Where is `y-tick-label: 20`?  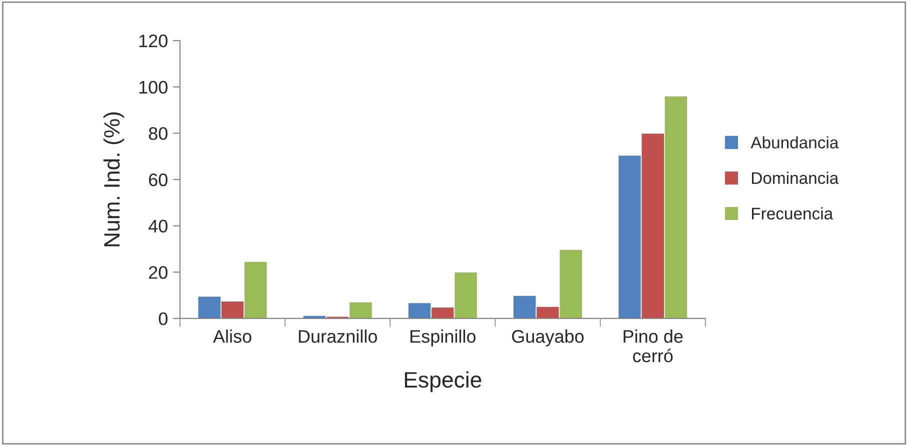 y-tick-label: 20 is located at coordinates (158, 272).